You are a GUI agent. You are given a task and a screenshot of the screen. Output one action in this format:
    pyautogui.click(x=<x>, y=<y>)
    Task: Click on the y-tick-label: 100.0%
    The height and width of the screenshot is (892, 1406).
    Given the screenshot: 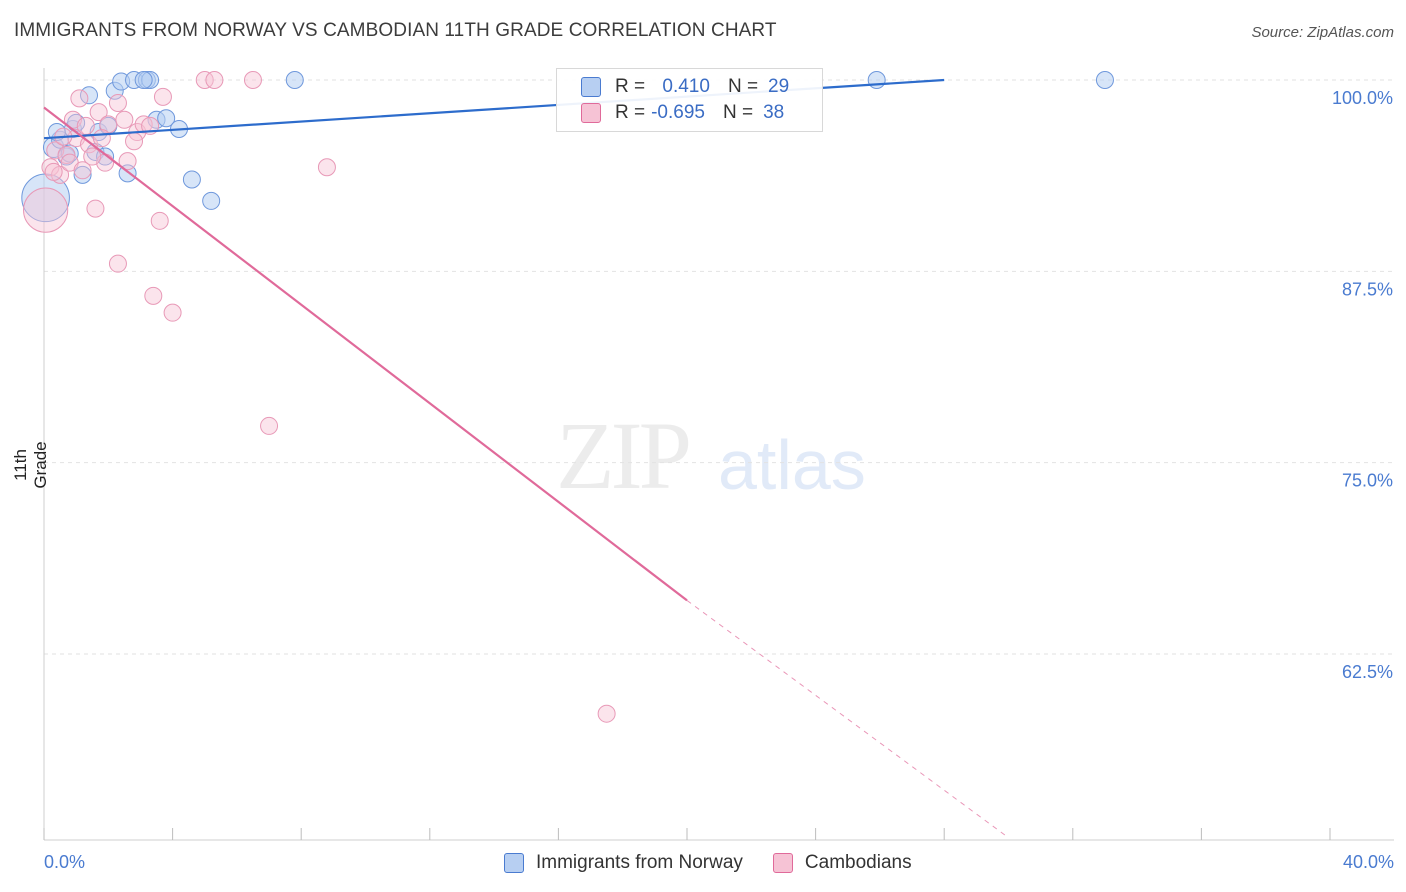 What is the action you would take?
    pyautogui.click(x=1362, y=98)
    